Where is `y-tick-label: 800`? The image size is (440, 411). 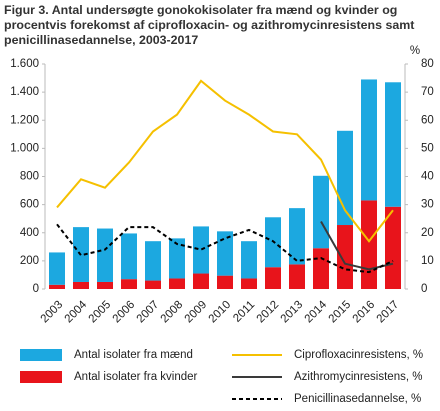 y-tick-label: 800 is located at coordinates (29, 177).